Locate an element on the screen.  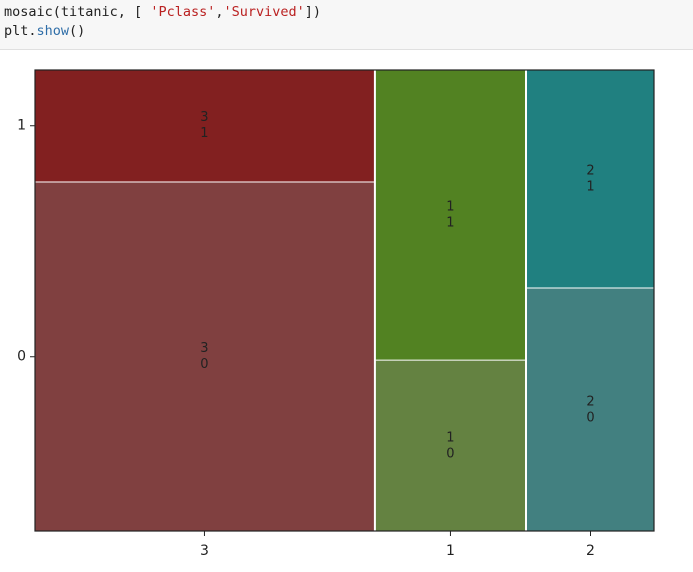
code-line: plt.show() is located at coordinates (348, 31).